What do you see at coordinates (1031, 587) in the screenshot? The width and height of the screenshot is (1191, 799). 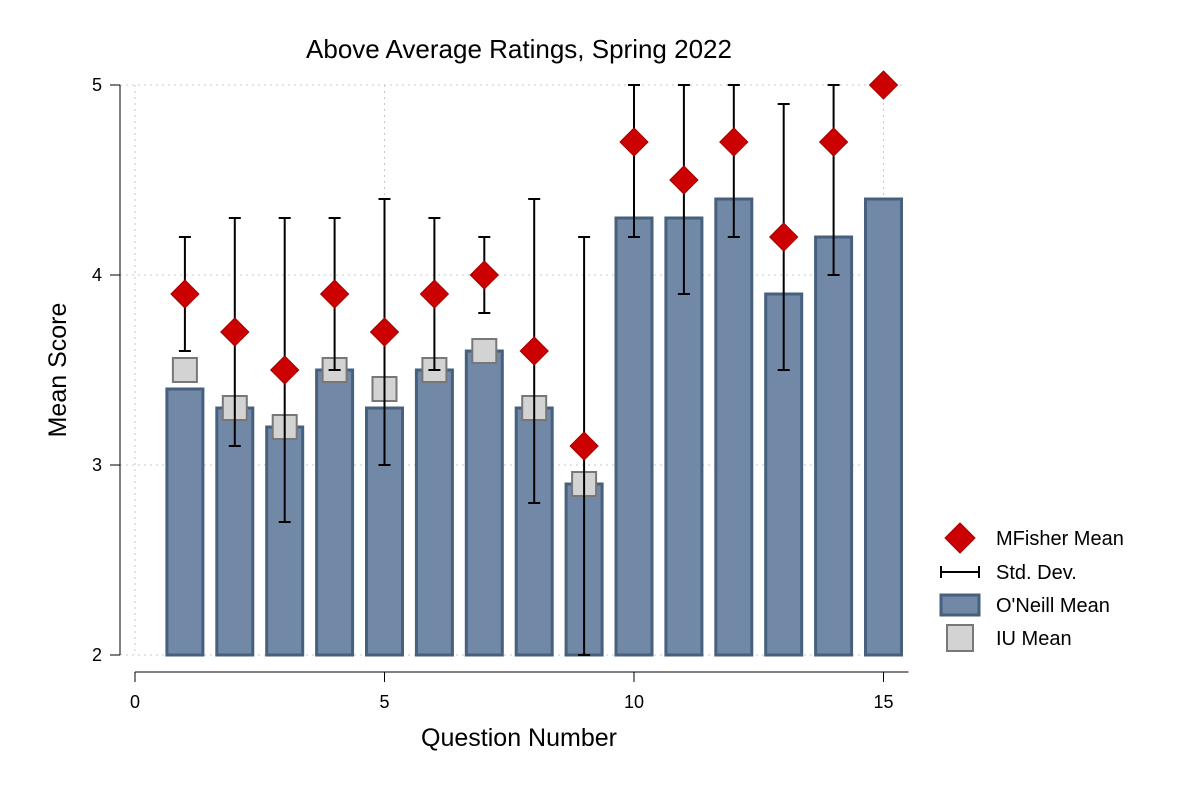 I see `legend: MFisher Mean Std. Dev. O'Neill Mean IU Mean` at bounding box center [1031, 587].